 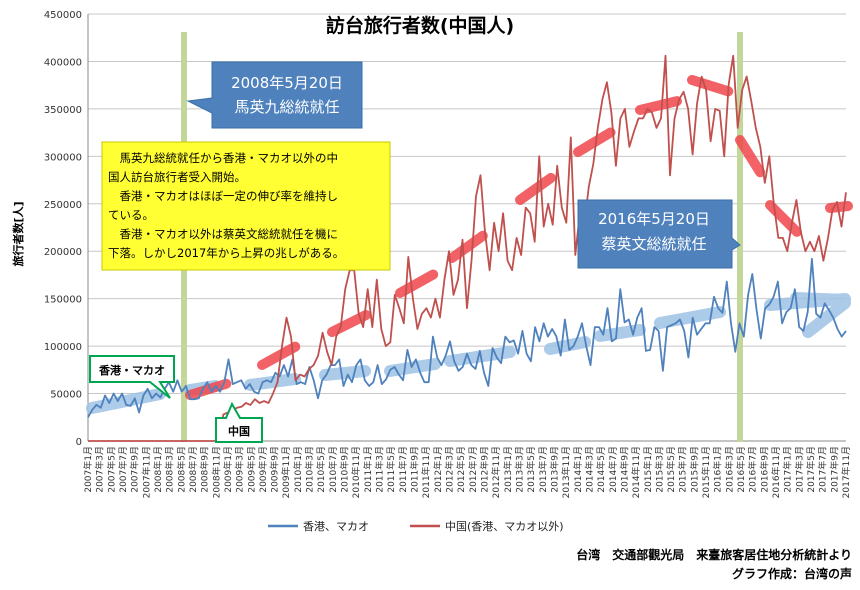 What do you see at coordinates (239, 431) in the screenshot?
I see `tag-cn-text: 中国` at bounding box center [239, 431].